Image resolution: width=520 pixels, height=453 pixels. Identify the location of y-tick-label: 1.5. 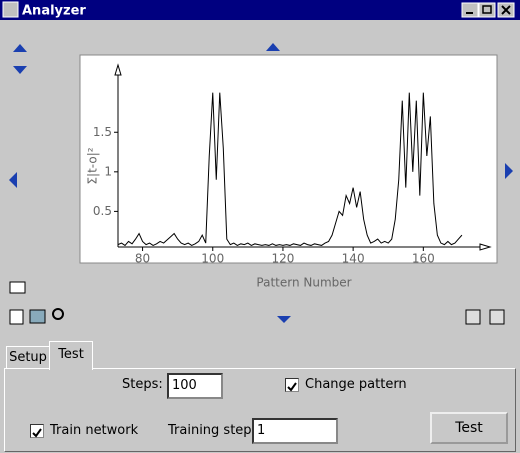
(102, 132).